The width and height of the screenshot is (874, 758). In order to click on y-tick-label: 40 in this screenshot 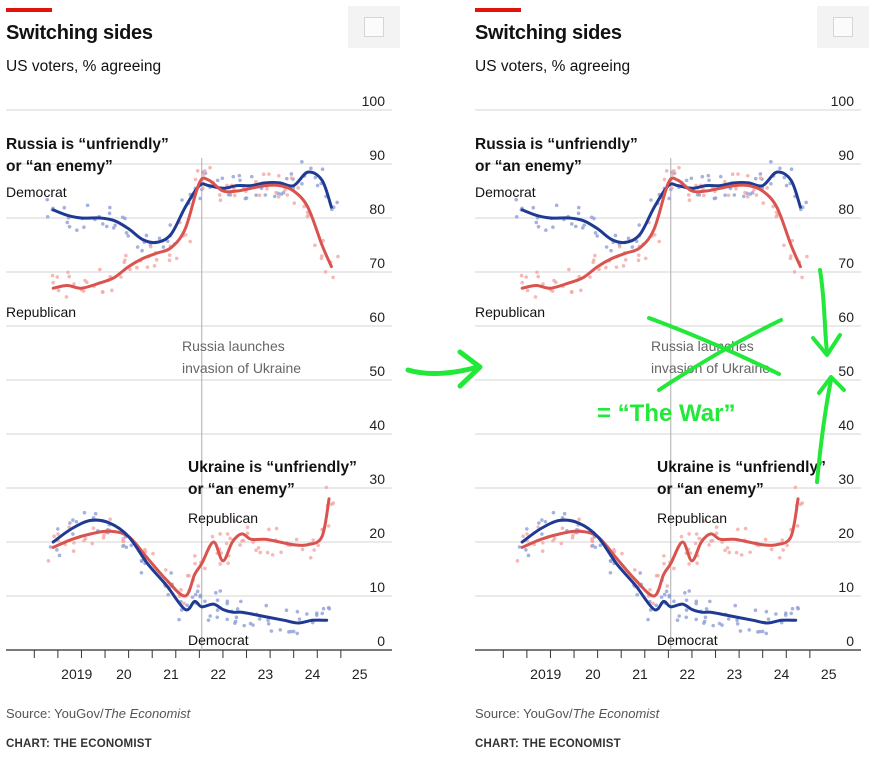, I will do `click(377, 425)`.